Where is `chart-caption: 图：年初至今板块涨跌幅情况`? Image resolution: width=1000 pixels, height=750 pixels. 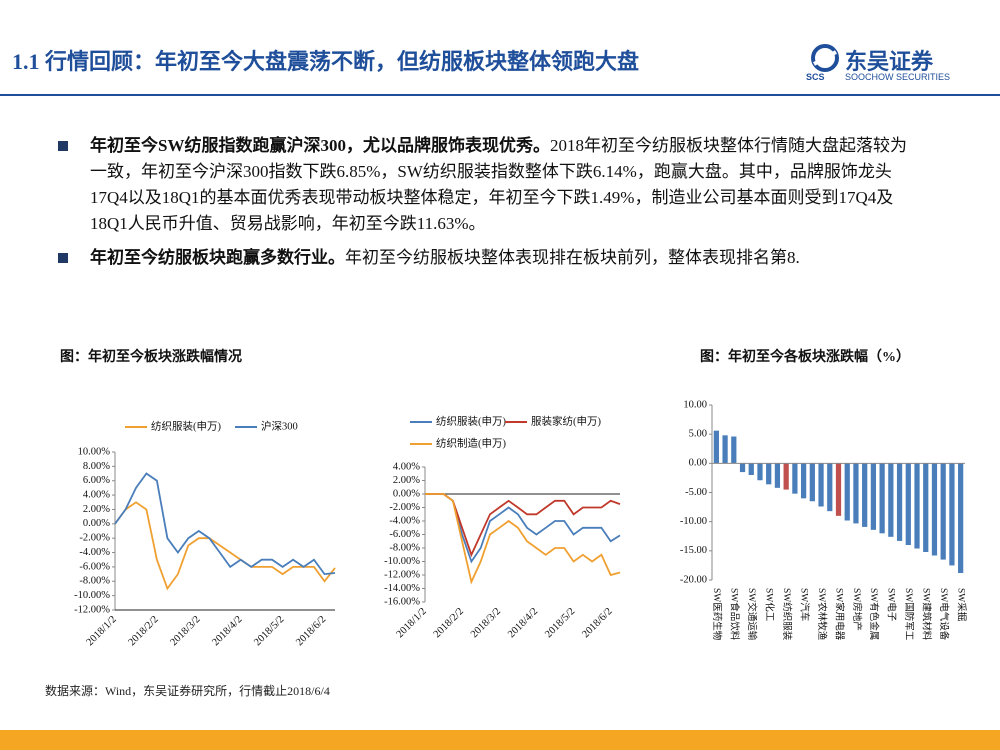
chart-caption: 图：年初至今板块涨跌幅情况 is located at coordinates (151, 357).